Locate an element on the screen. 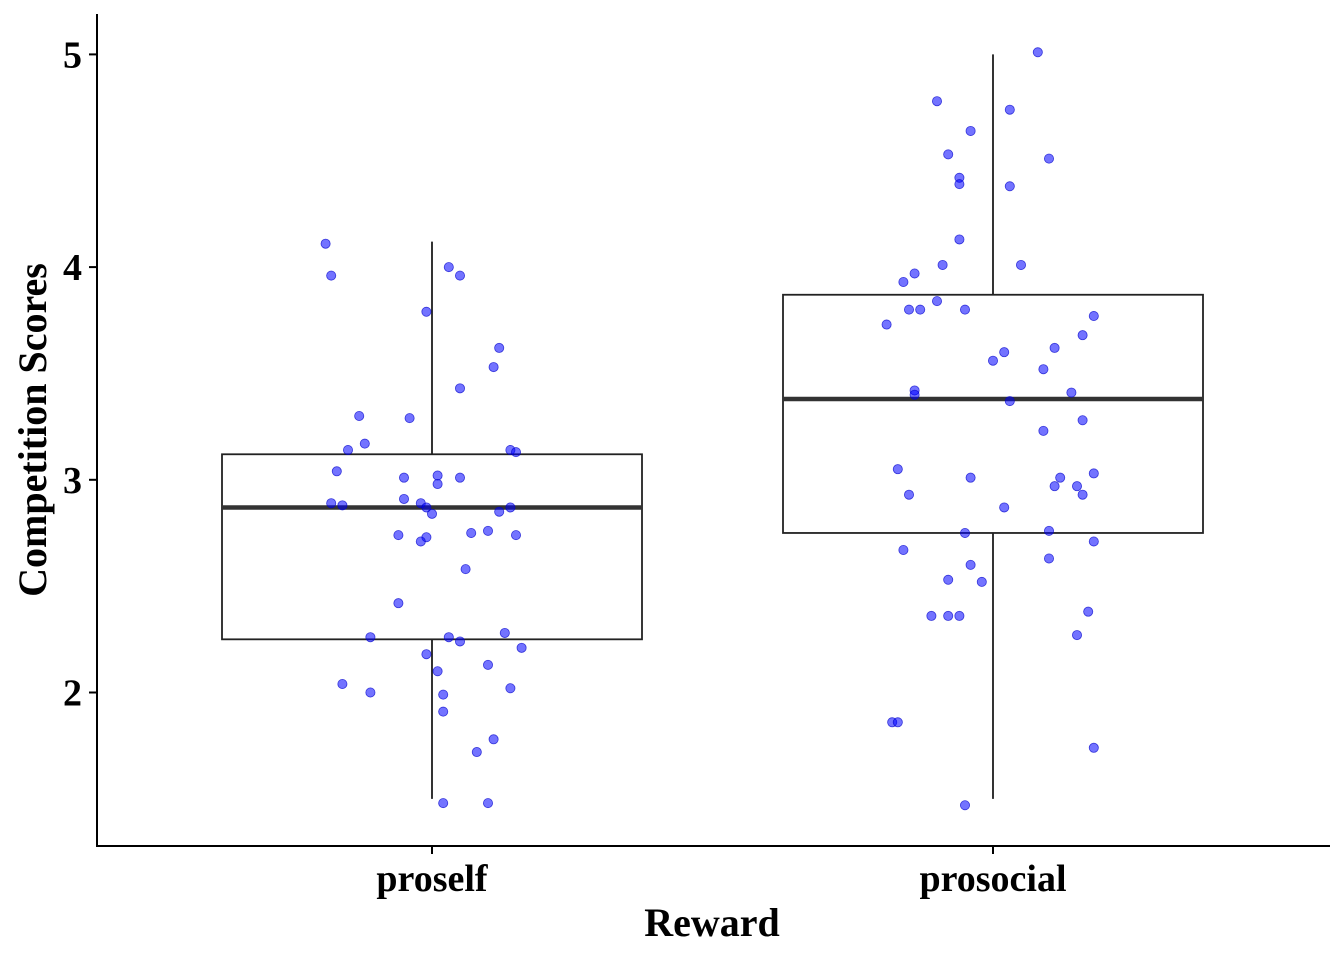 The height and width of the screenshot is (960, 1344). x-tick-label: prosocial is located at coordinates (992, 879).